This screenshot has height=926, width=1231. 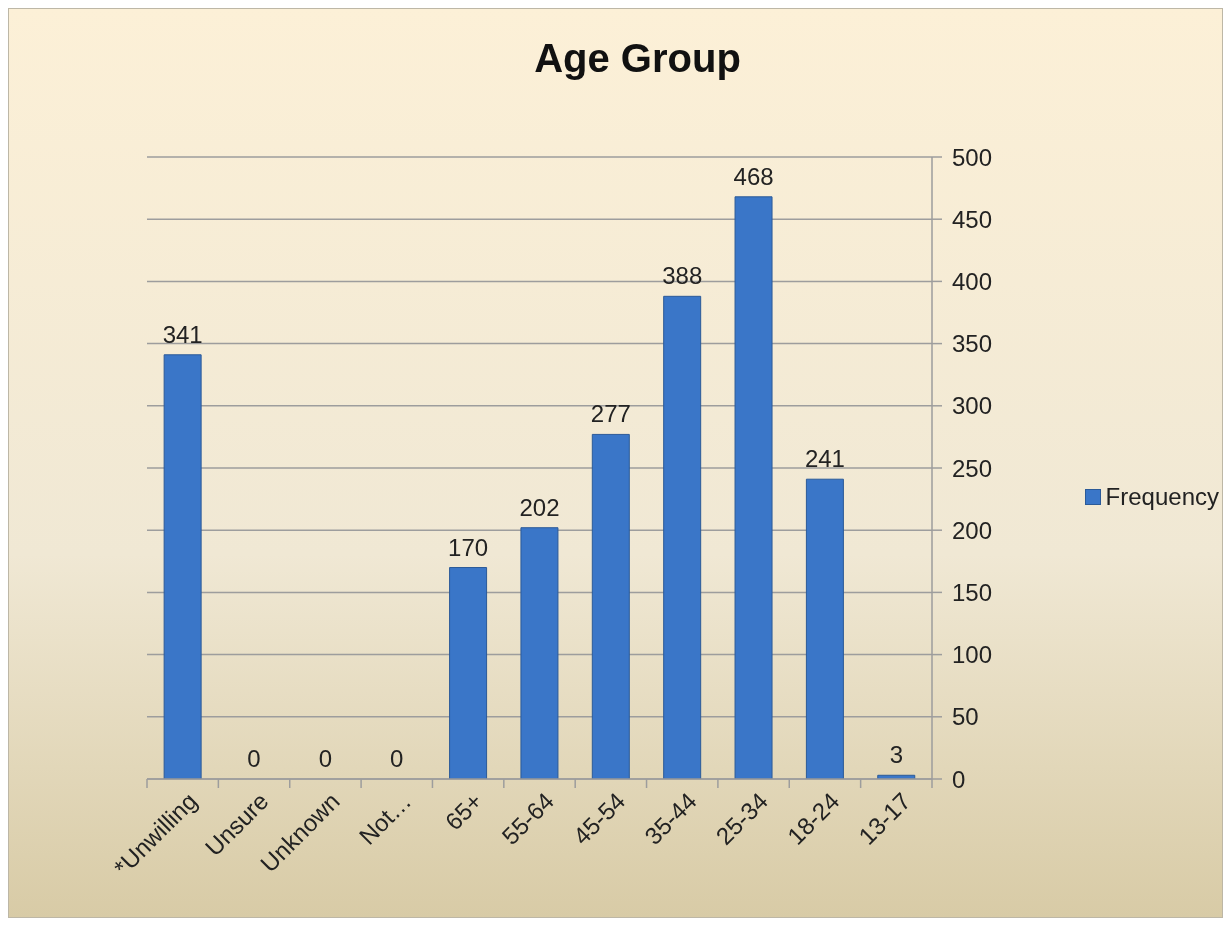 What do you see at coordinates (637, 58) in the screenshot?
I see `chart-title: Age Group` at bounding box center [637, 58].